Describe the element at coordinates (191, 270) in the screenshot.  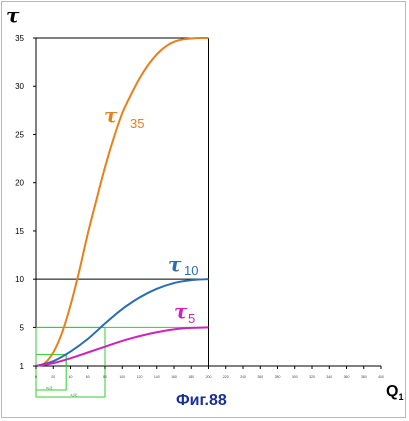
I see `series-label-sub-10: 10` at that location.